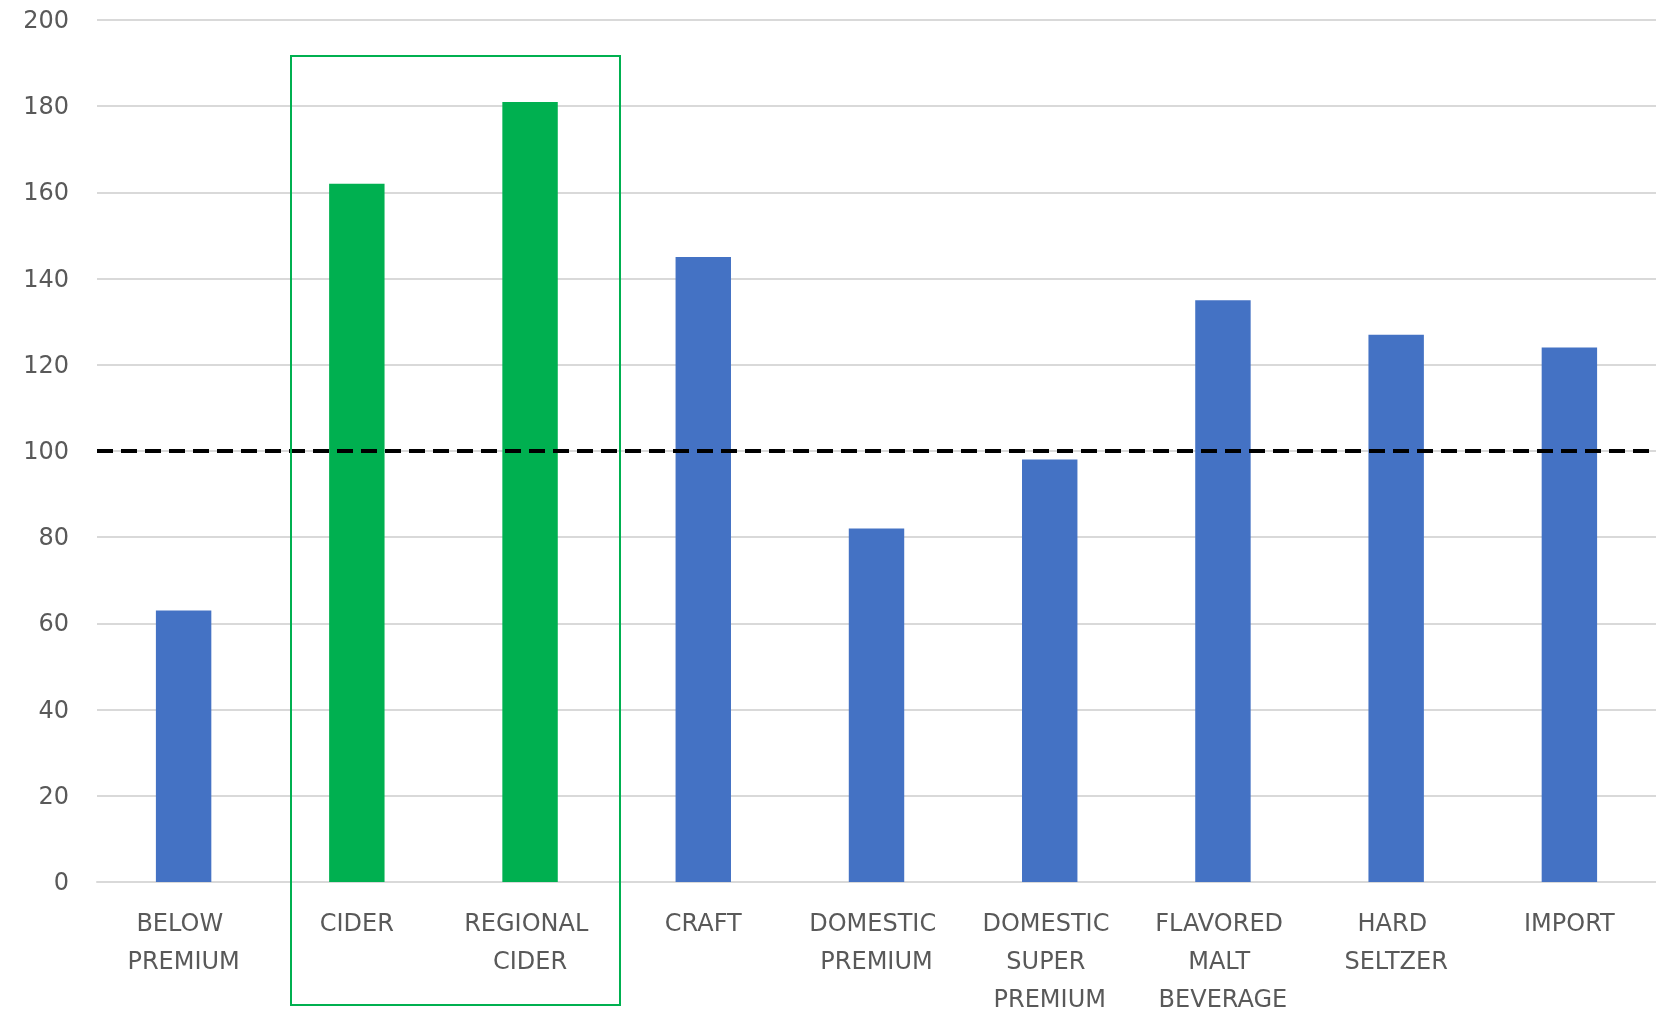  What do you see at coordinates (530, 942) in the screenshot?
I see `x-tick-label: REGIONAL CIDER` at bounding box center [530, 942].